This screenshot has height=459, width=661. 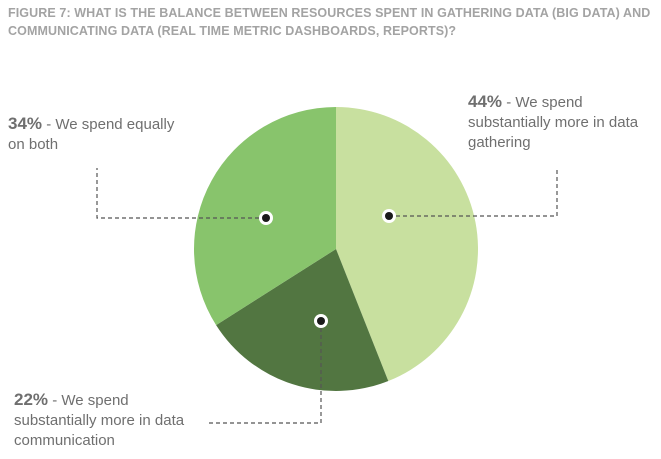 I want to click on leader-line-communication, so click(x=264, y=372).